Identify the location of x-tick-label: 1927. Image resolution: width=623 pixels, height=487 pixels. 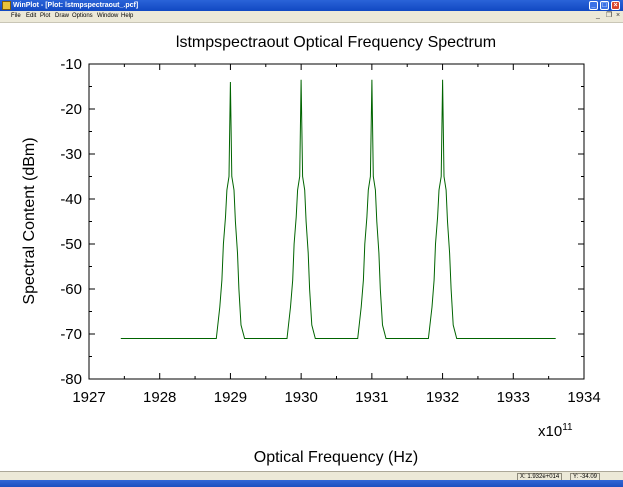
(88, 397).